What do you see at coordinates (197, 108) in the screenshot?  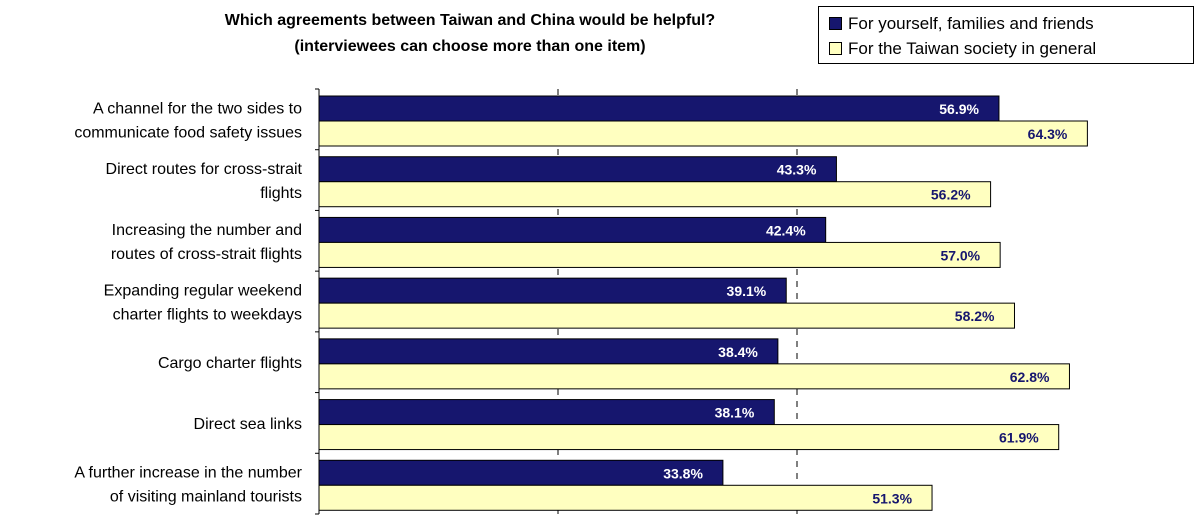 I see `category-label-0-0: A channel for the two sides to` at bounding box center [197, 108].